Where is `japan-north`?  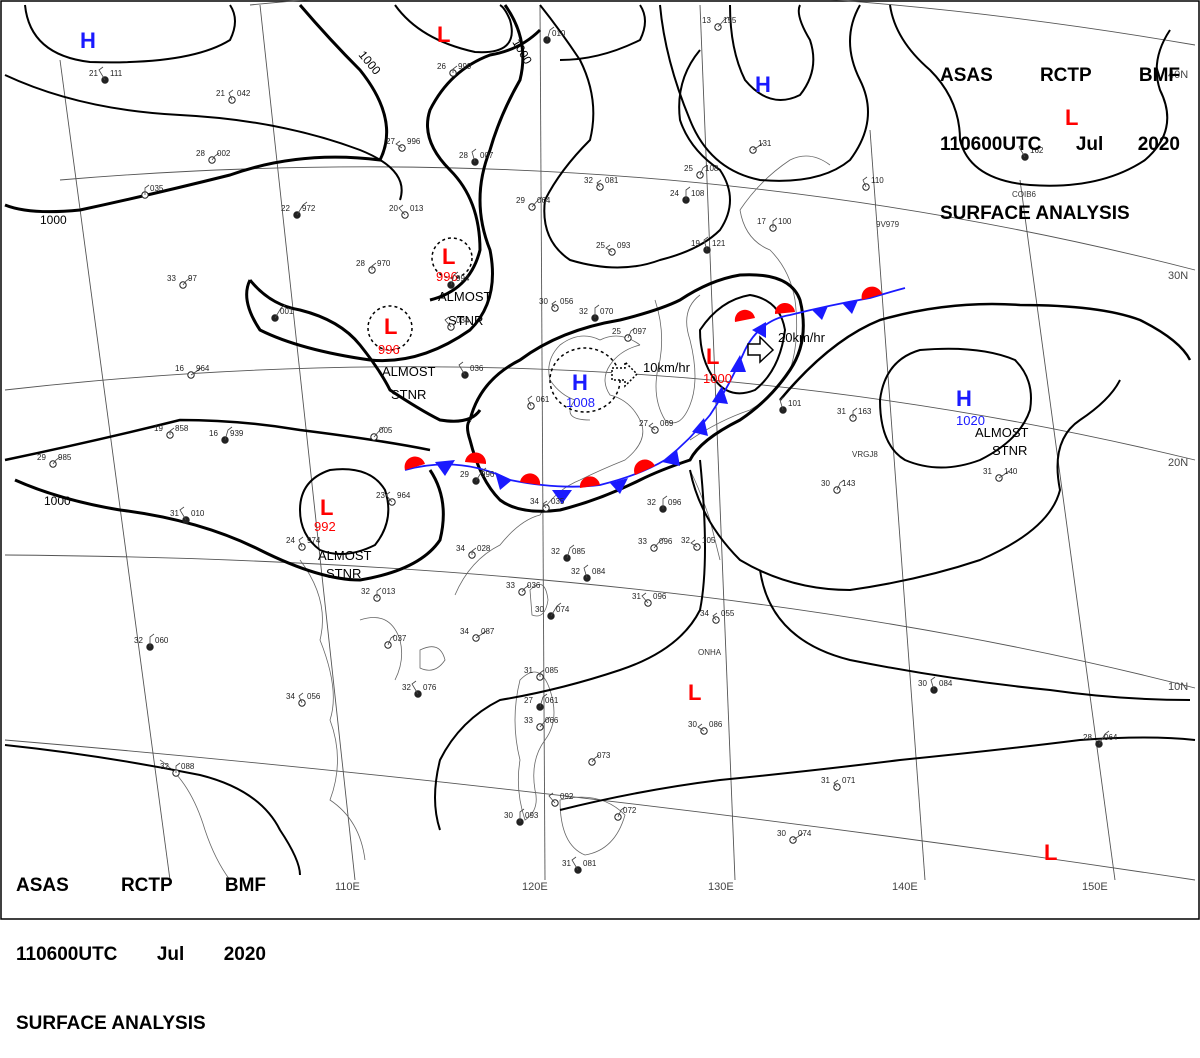
japan-north is located at coordinates (785, 183).